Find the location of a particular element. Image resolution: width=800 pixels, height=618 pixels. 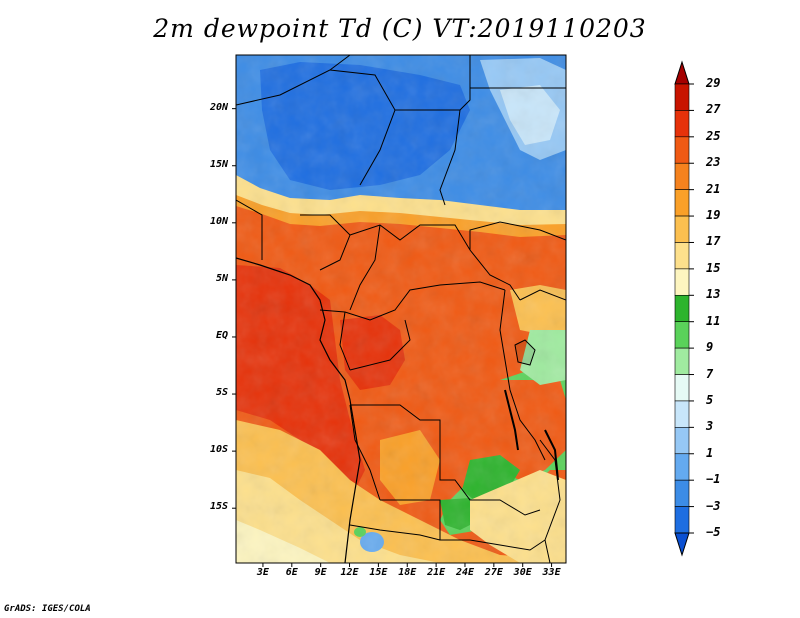

colorbar-top-arrow is located at coordinates (682, 72).